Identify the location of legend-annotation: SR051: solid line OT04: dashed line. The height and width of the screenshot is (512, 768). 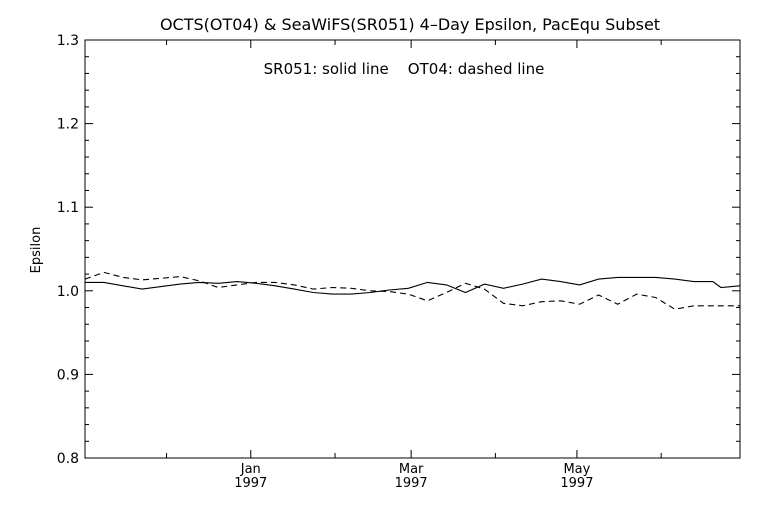
(404, 69).